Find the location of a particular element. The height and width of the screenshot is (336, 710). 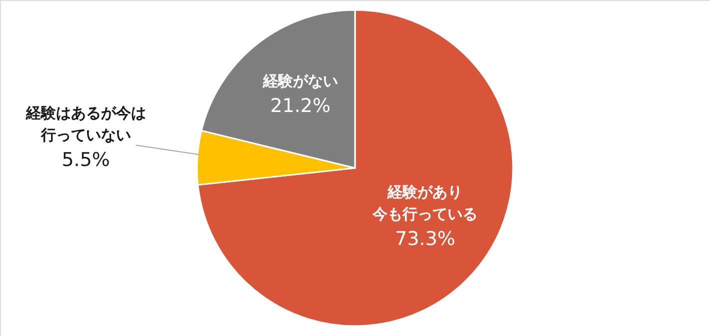

data-label: 73.3% is located at coordinates (425, 239).